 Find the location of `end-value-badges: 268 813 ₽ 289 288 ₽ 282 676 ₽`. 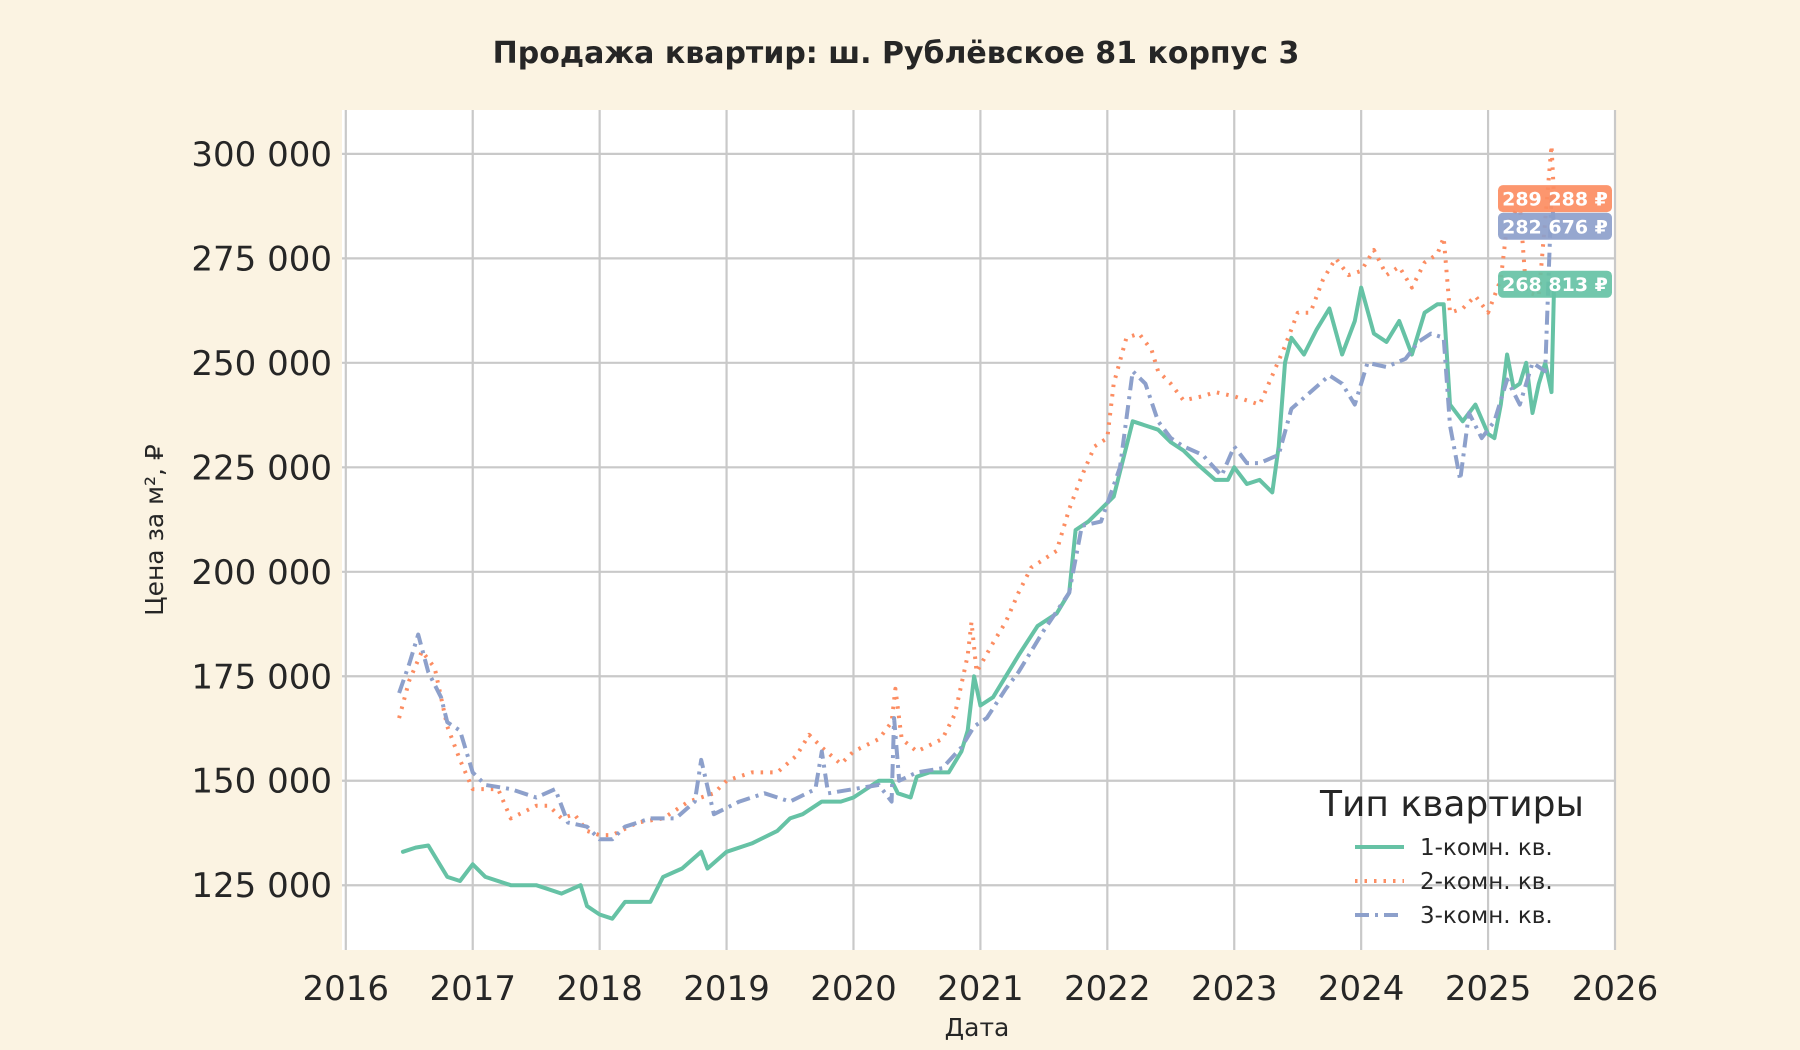

end-value-badges: 268 813 ₽ 289 288 ₽ 282 676 ₽ is located at coordinates (1555, 241).